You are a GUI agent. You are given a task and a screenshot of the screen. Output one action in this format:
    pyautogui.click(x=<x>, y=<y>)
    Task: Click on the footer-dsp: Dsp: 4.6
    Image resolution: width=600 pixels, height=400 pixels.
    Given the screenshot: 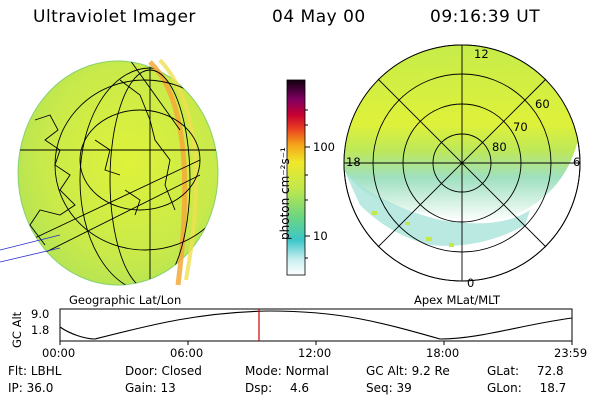 What is the action you would take?
    pyautogui.click(x=277, y=388)
    